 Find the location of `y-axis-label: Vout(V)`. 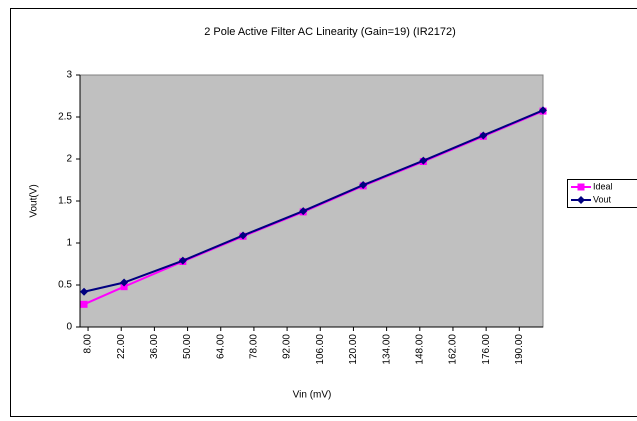

y-axis-label: Vout(V) is located at coordinates (34, 200).